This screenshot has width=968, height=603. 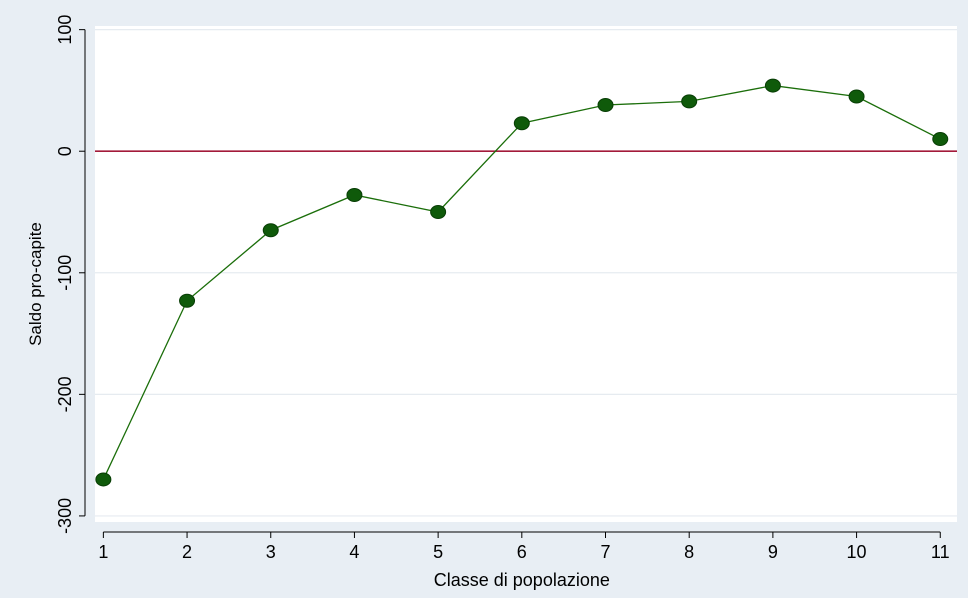 I want to click on x-axis-title: Classe di popolazione, so click(x=522, y=580).